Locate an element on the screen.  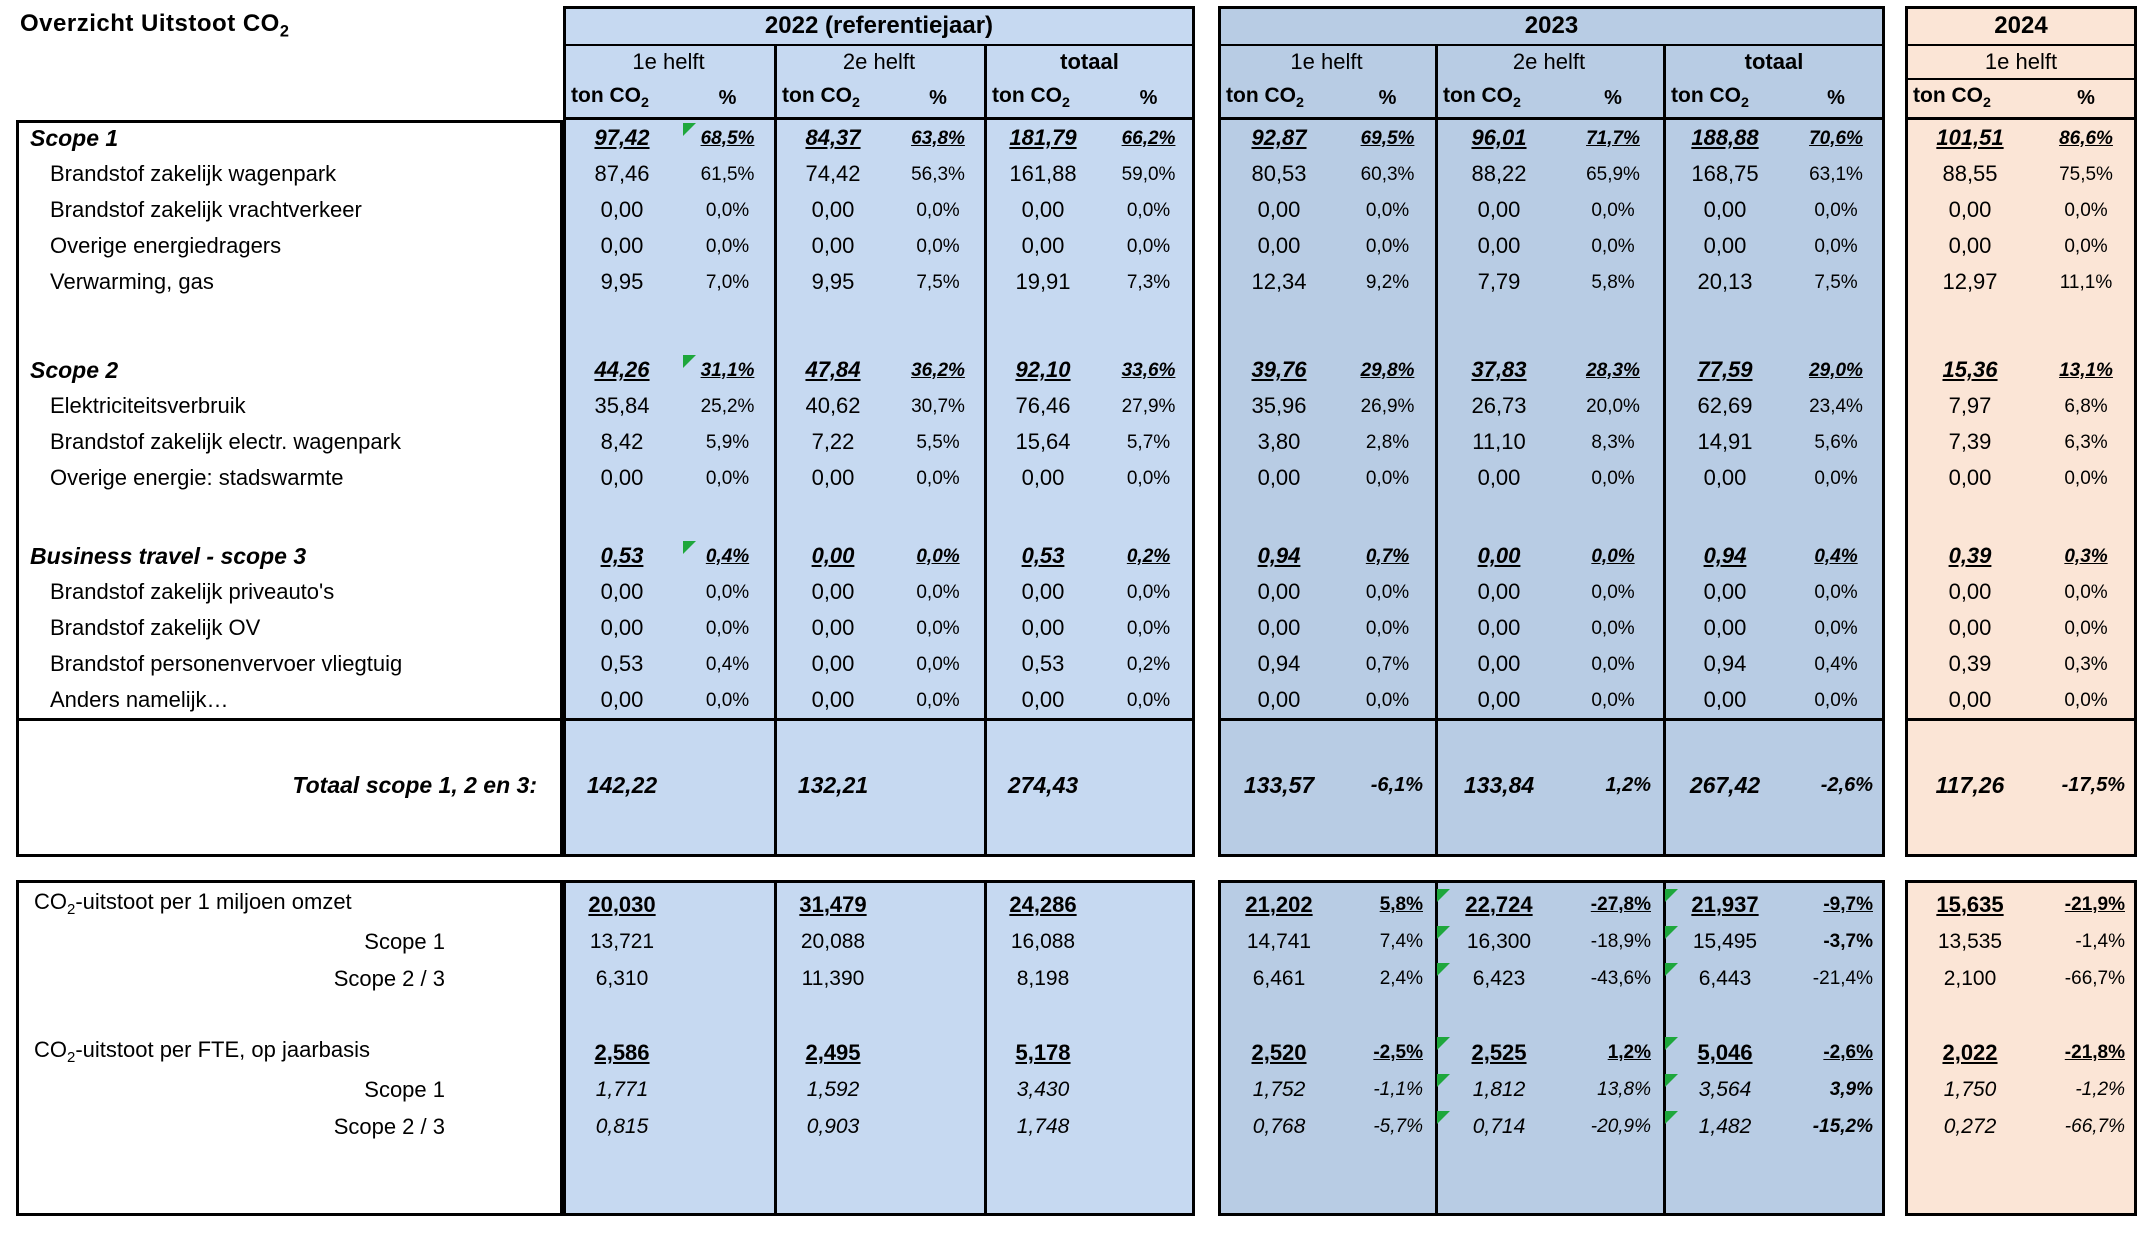
cell-omzet-2023-h2-pct: -27,8% is located at coordinates (1620, 904).